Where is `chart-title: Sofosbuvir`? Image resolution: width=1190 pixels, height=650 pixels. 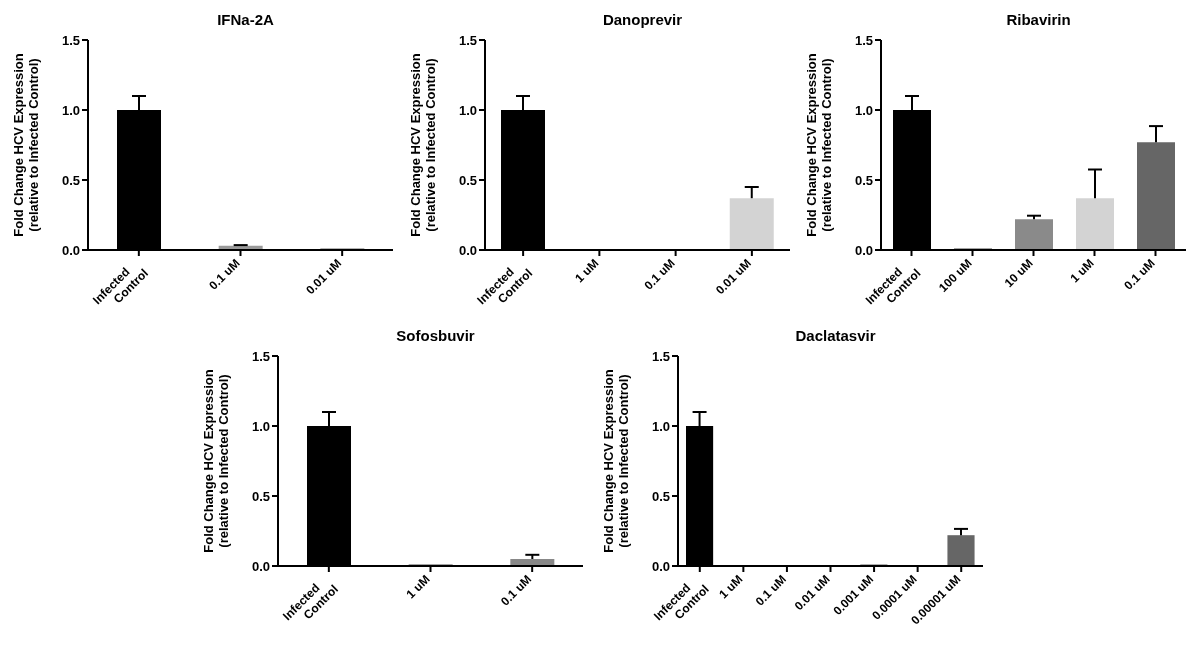 chart-title: Sofosbuvir is located at coordinates (435, 336).